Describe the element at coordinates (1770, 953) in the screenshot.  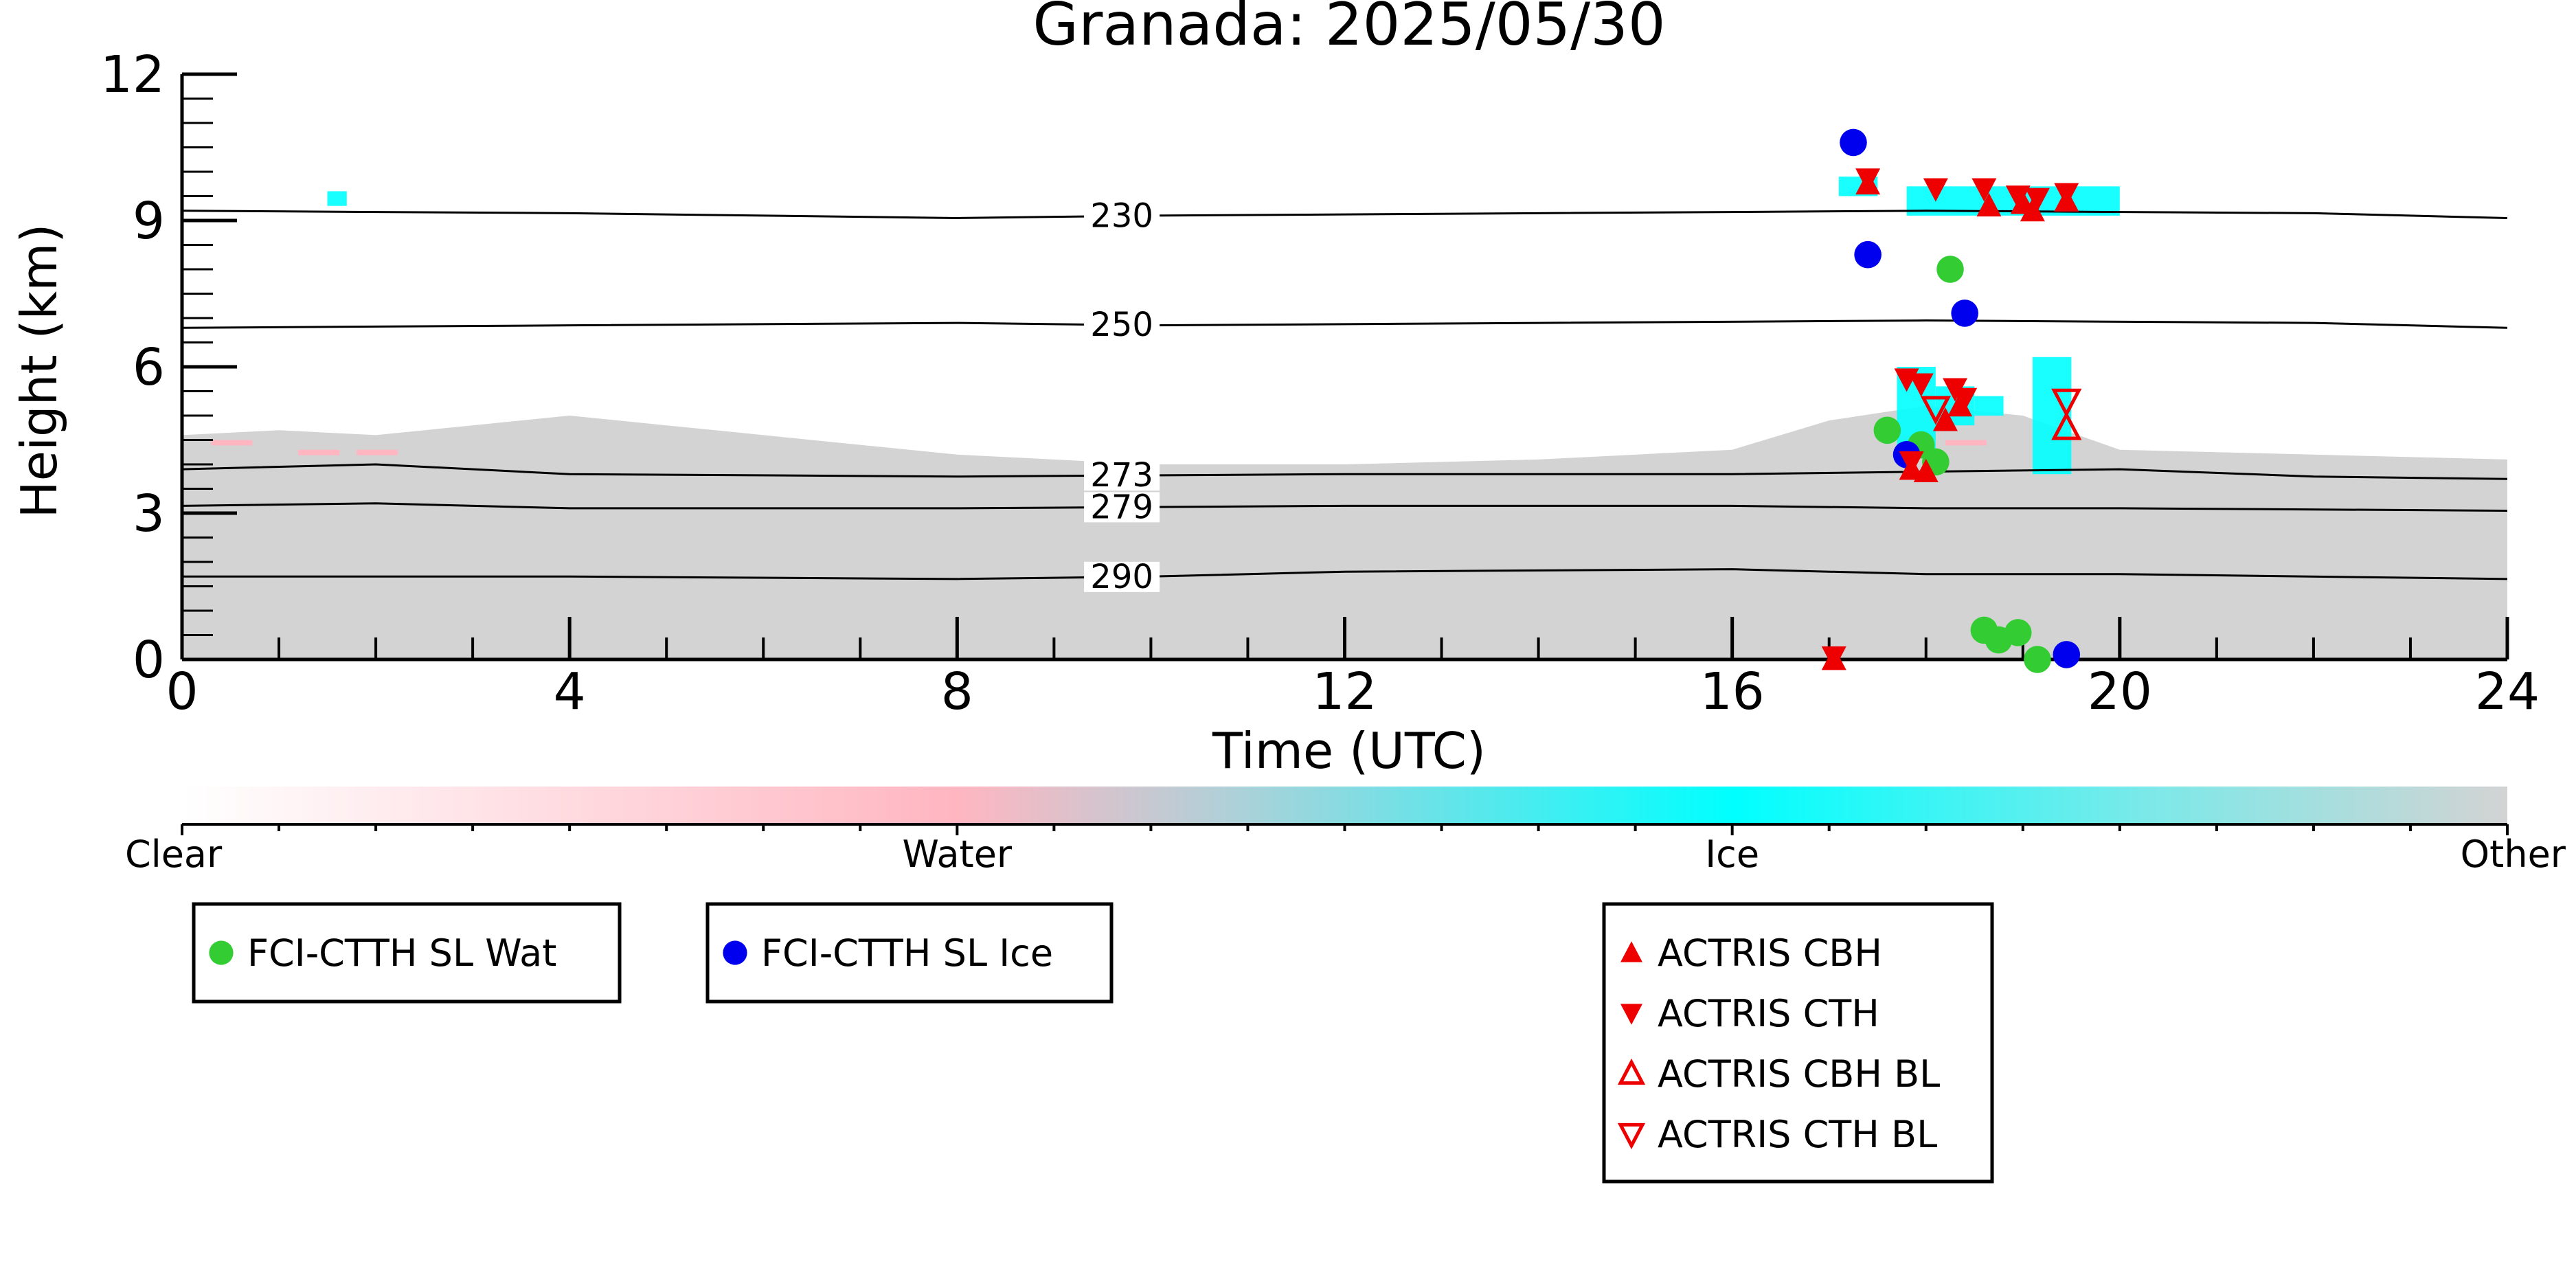
I see `legend-label: ACTRIS CBH` at that location.